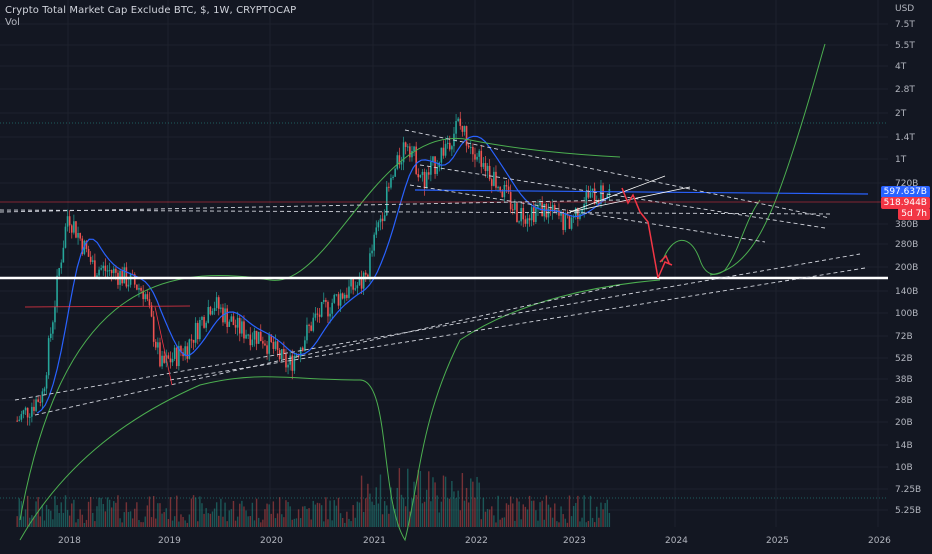  What do you see at coordinates (574, 541) in the screenshot?
I see `x-tick-label: 2023` at bounding box center [574, 541].